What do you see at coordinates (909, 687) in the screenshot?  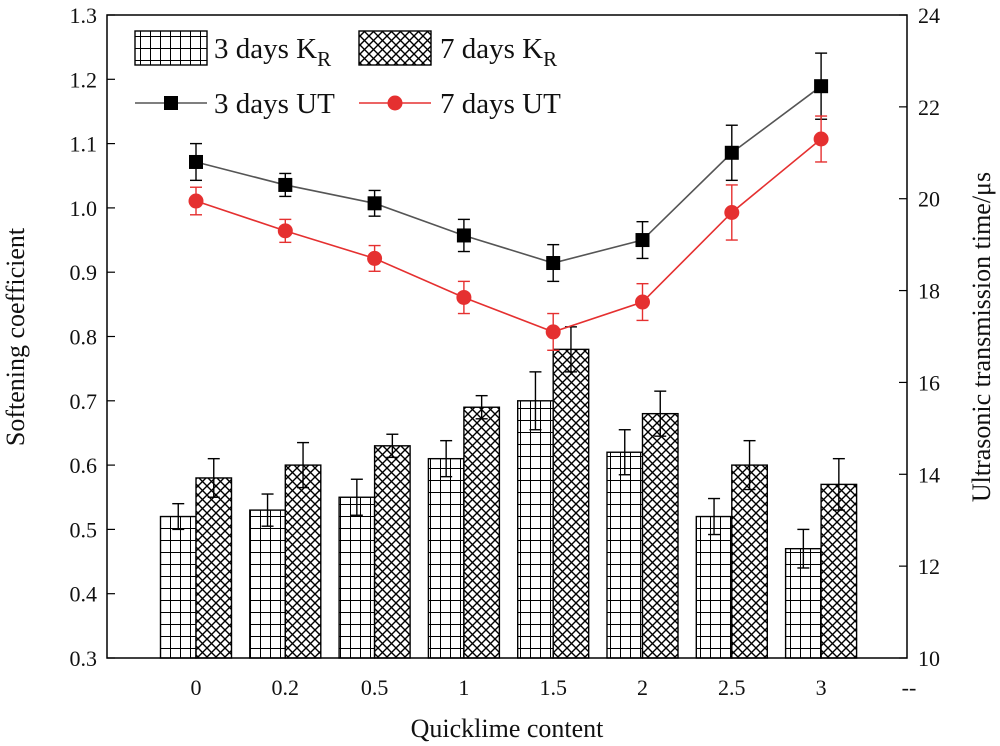 I see `x-tick-label: --` at bounding box center [909, 687].